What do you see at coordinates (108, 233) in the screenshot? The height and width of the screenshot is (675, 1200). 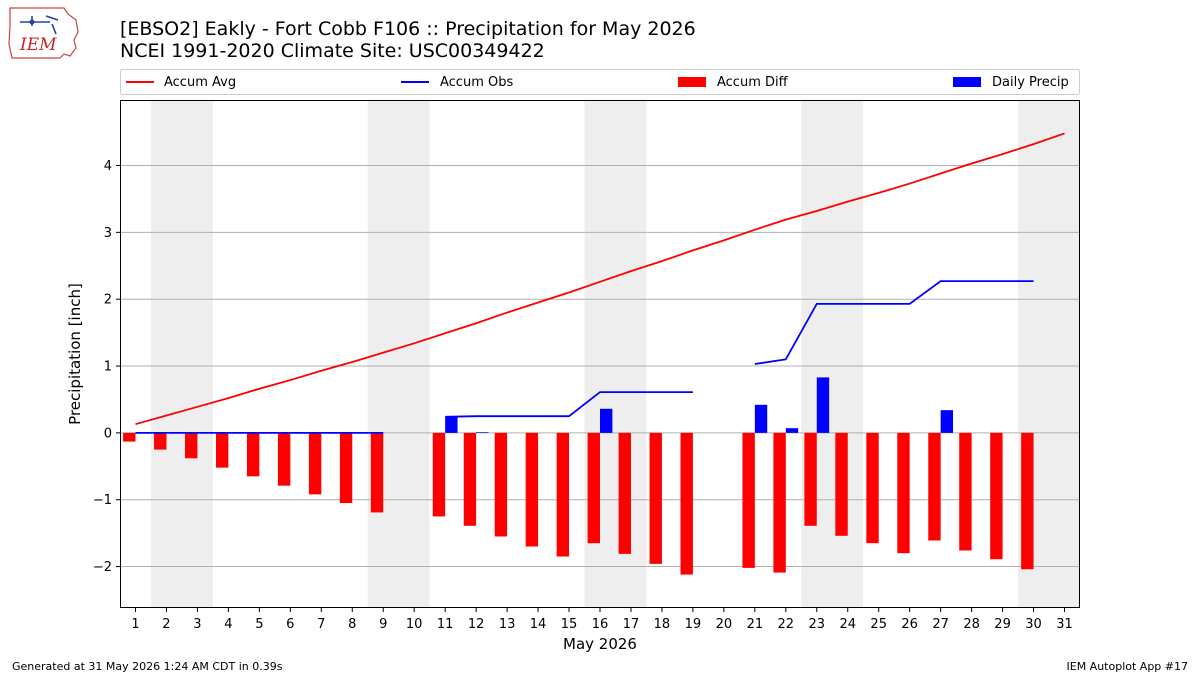 I see `y-tick-label: 3` at bounding box center [108, 233].